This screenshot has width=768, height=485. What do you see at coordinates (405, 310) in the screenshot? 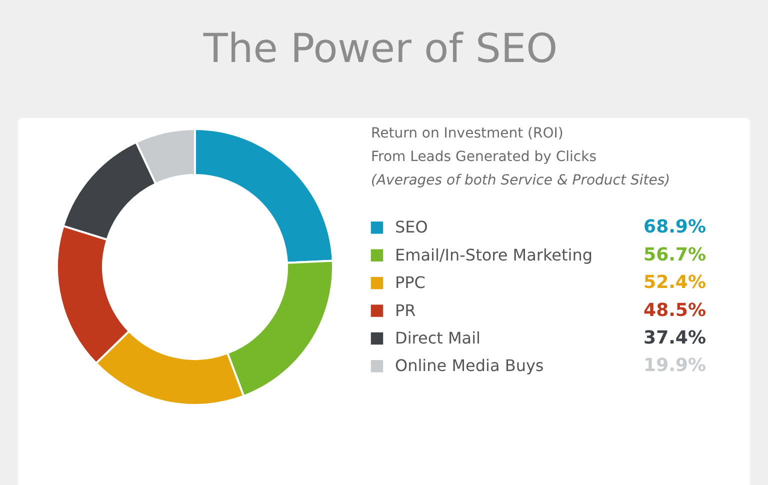
I see `legend-label: PR` at bounding box center [405, 310].